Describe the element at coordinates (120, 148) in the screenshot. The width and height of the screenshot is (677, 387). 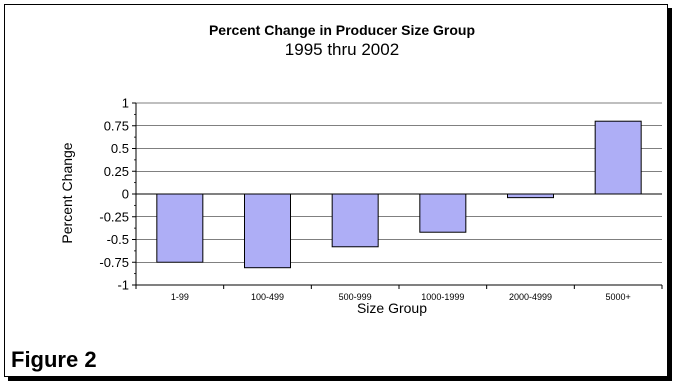
I see `y-tick-label: 0.5` at that location.